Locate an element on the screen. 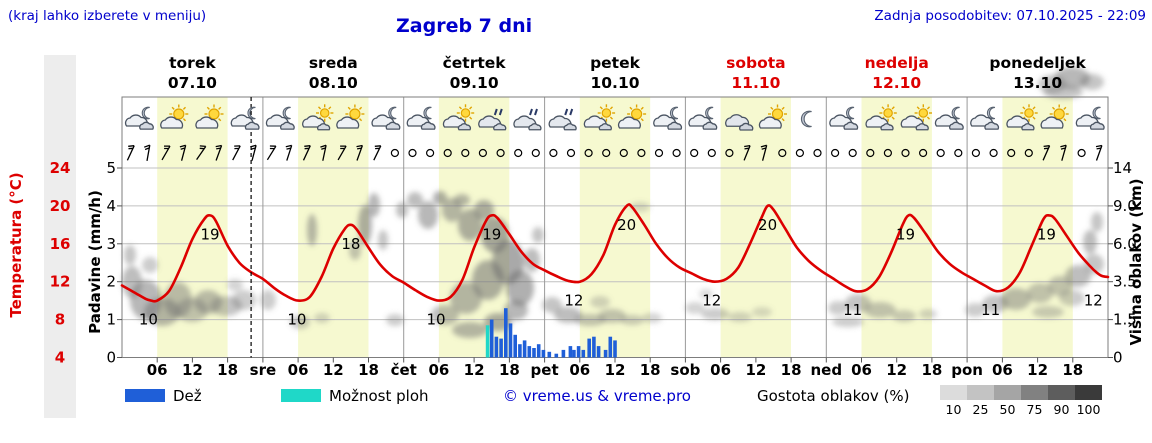 The image size is (1152, 443). precip-tick-label: 2 is located at coordinates (111, 282).